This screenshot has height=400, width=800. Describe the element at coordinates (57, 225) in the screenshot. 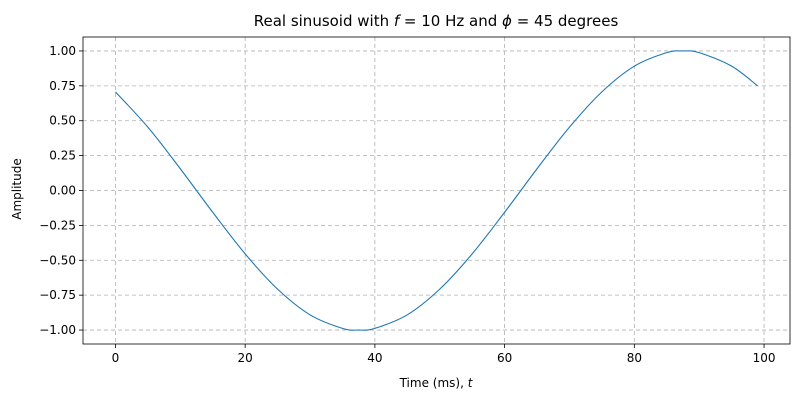

I see `y-tick-label: −0.25` at that location.